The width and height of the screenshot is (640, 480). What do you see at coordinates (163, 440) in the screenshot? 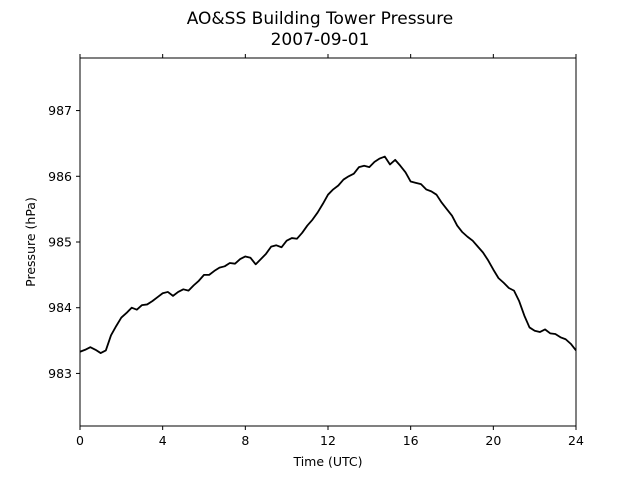
I see `x-tick-label: 4` at bounding box center [163, 440].